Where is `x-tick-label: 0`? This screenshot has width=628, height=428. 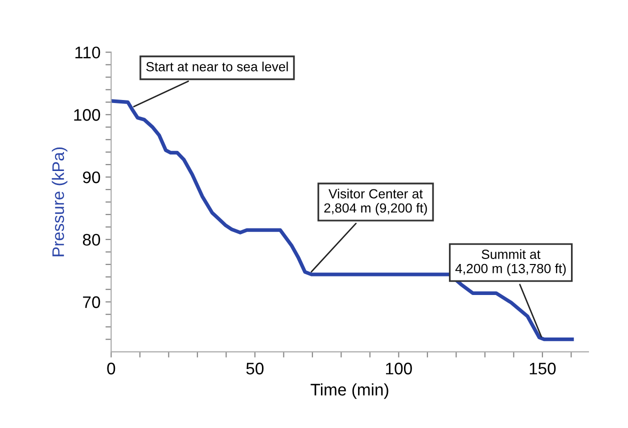
x-tick-label: 0 is located at coordinates (111, 368).